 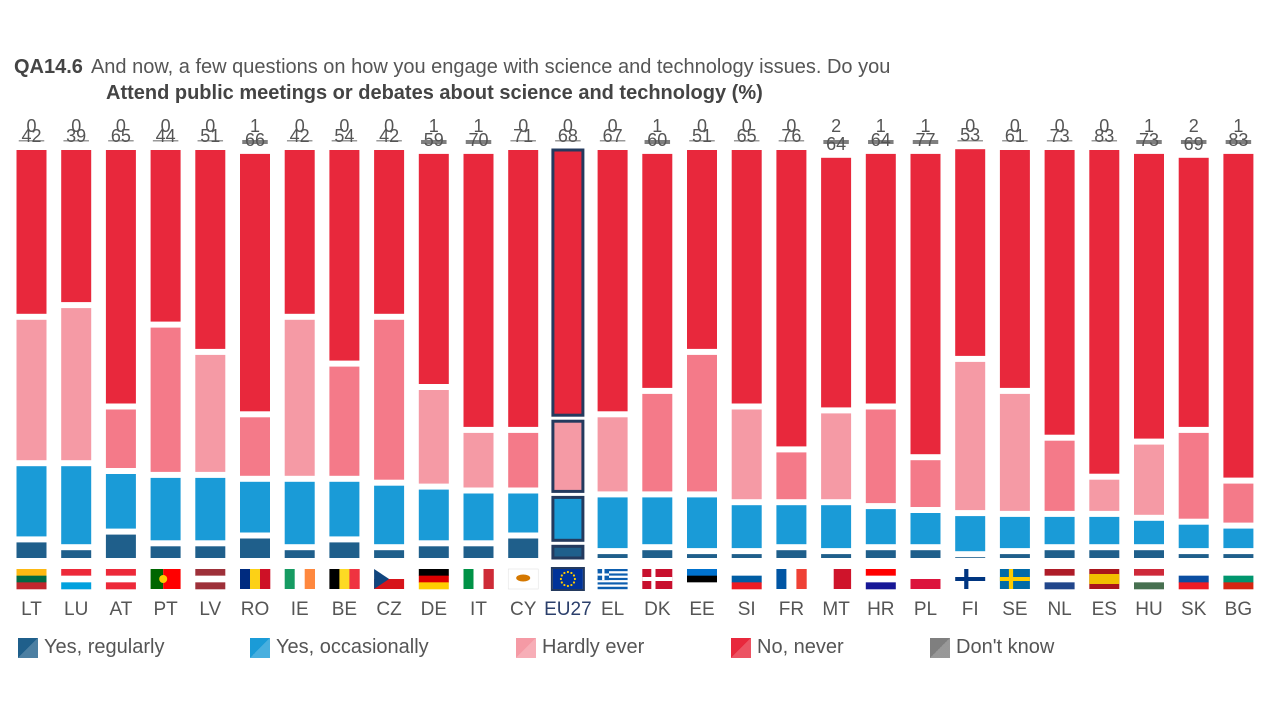 I want to click on yes-regularly-bar-cy, so click(x=523, y=548).